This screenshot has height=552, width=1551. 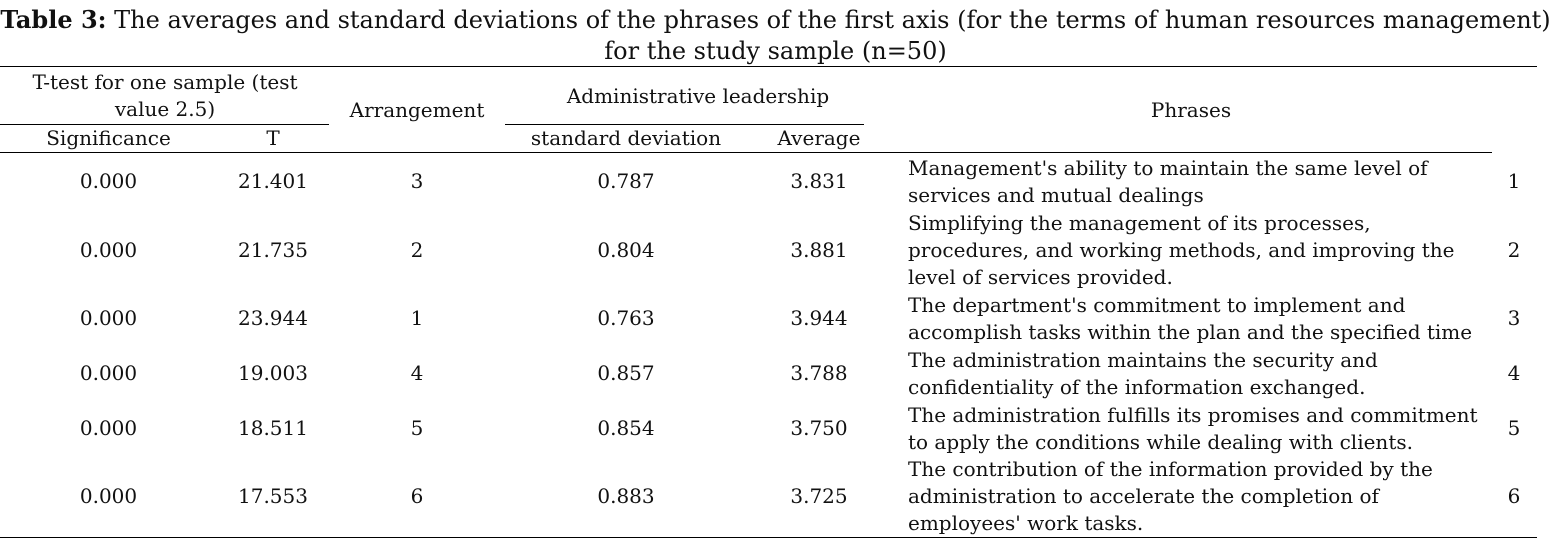 What do you see at coordinates (626, 138) in the screenshot?
I see `header-std: standard deviation` at bounding box center [626, 138].